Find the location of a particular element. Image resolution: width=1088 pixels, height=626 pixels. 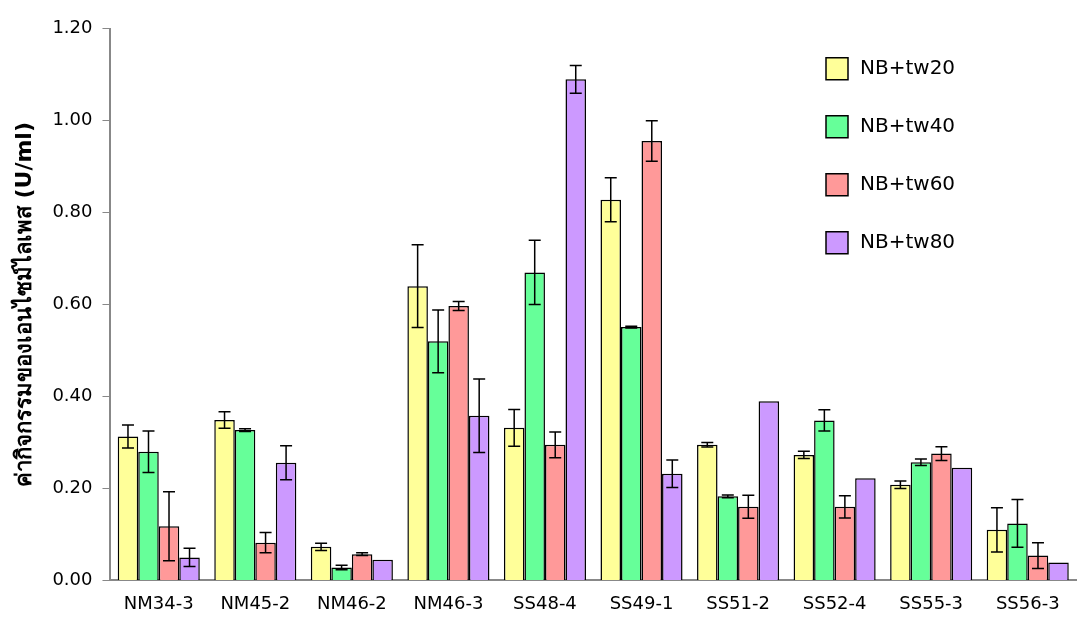

x-tick-label: NM45-2 is located at coordinates (255, 602).